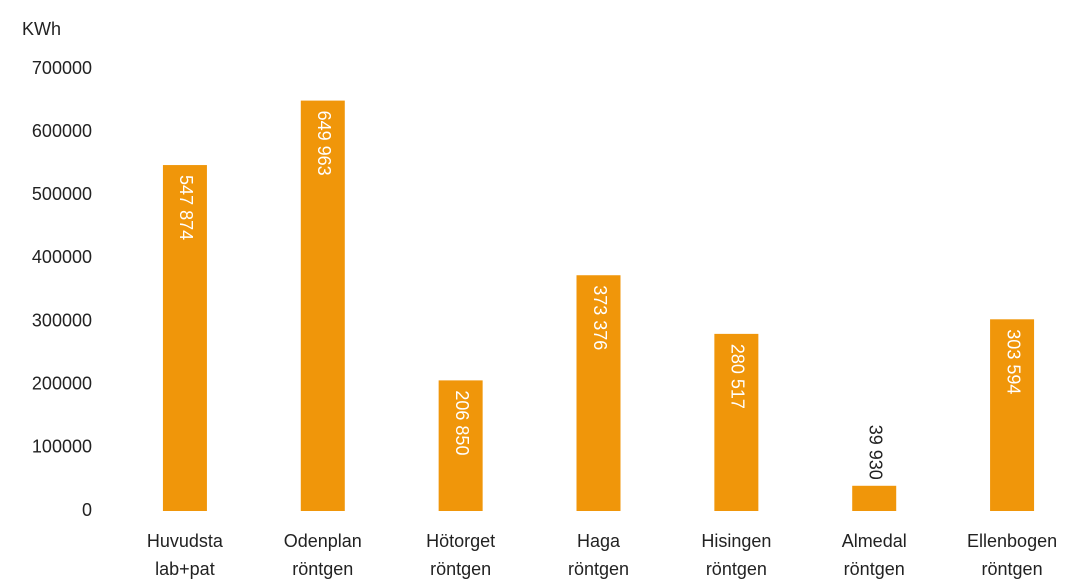  I want to click on x-tick-label-line: Huvudsta, so click(185, 541).